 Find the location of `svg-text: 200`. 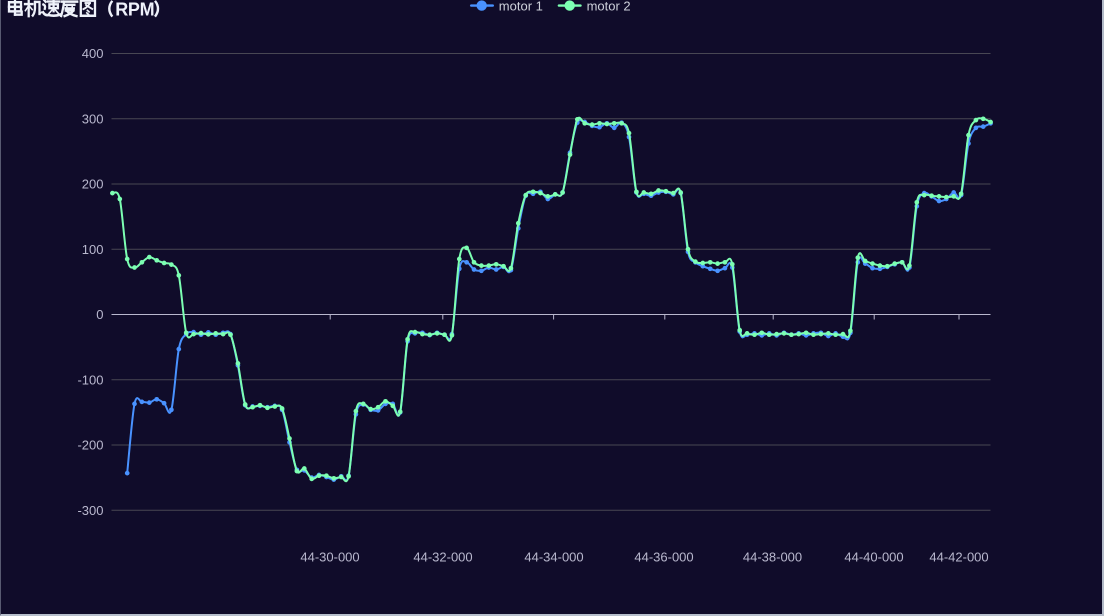

svg-text: 200 is located at coordinates (93, 184).